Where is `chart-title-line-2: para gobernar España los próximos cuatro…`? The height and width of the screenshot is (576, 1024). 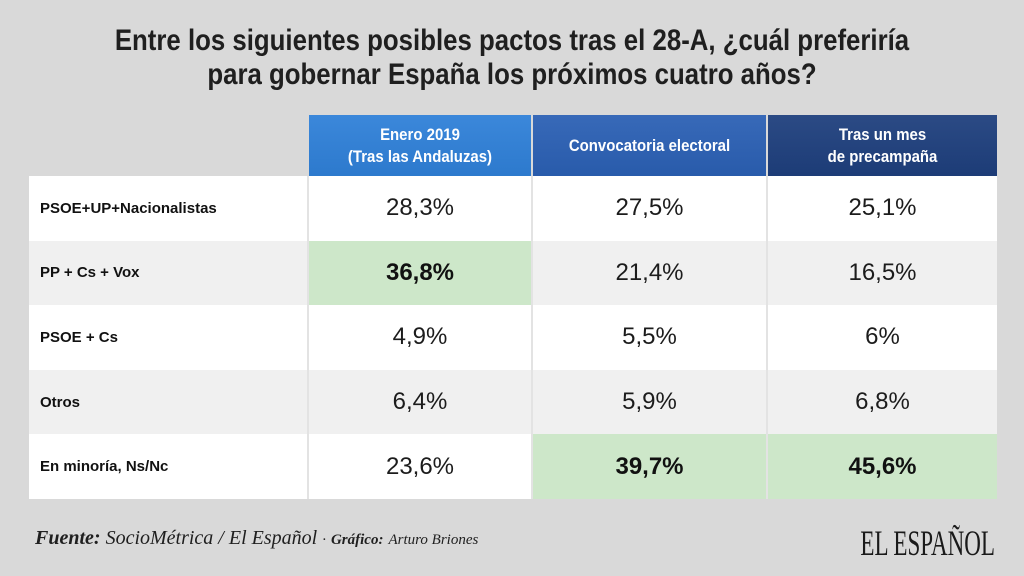
chart-title-line-2: para gobernar España los próximos cuatro… is located at coordinates (512, 74).